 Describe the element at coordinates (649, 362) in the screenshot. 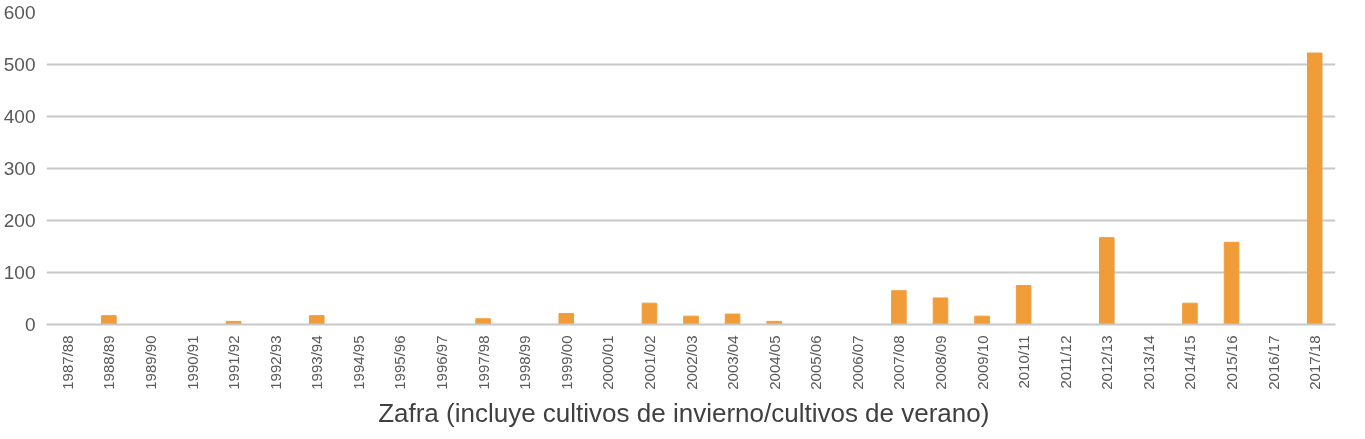

I see `x-tick-label: 2001/02` at that location.